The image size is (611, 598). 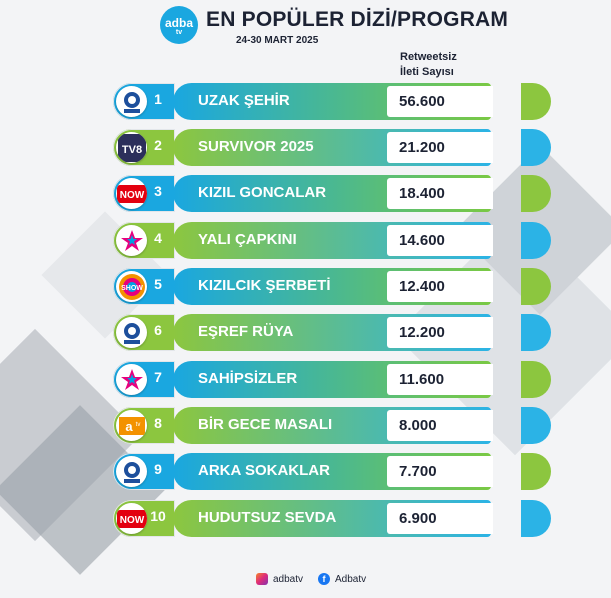 I want to click on program-name: YALI ÇAPKINI, so click(x=247, y=239).